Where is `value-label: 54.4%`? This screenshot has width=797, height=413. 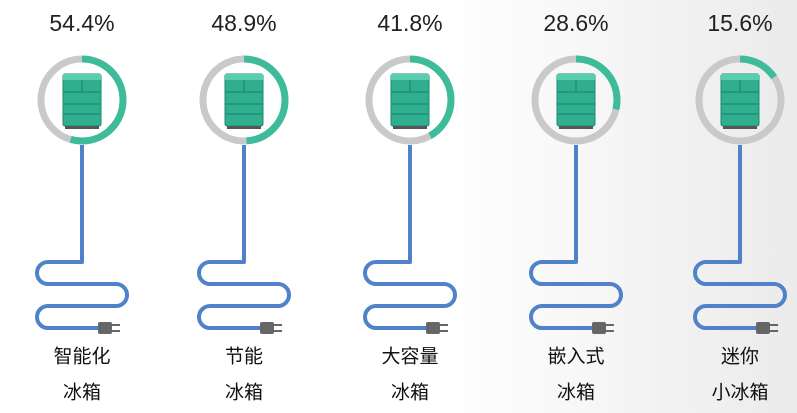 value-label: 54.4% is located at coordinates (81, 23).